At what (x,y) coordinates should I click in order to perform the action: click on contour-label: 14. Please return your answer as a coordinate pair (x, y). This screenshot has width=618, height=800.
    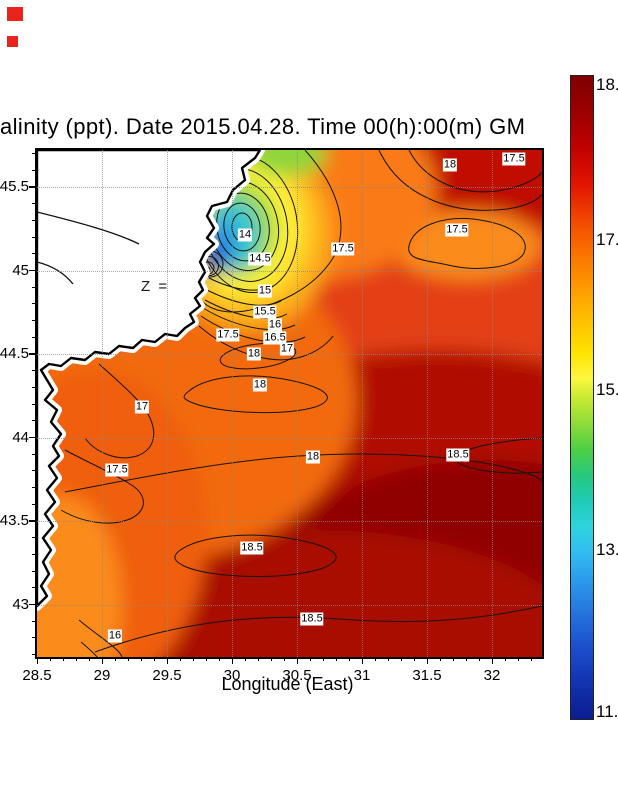
    Looking at the image, I should click on (245, 235).